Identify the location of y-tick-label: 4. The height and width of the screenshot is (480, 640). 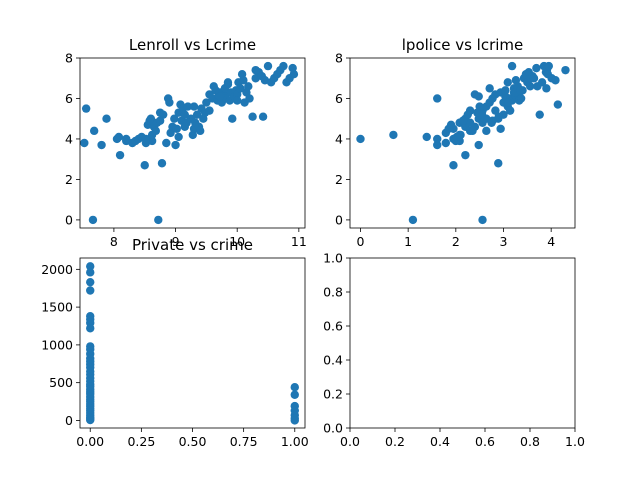
(339, 138).